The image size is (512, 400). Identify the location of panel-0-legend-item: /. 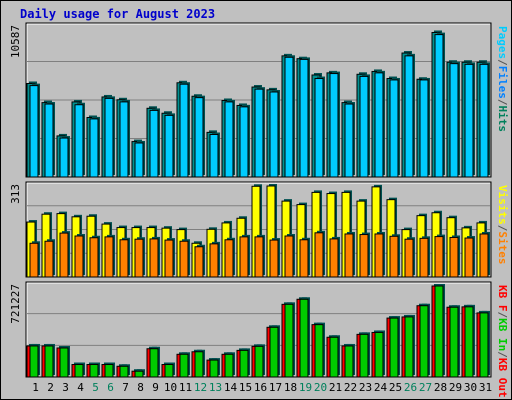
(502, 102).